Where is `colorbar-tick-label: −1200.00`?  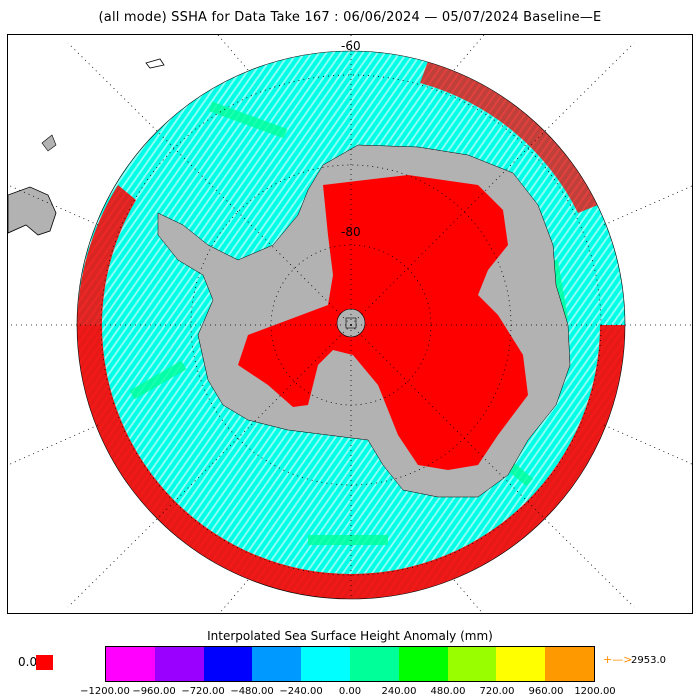 colorbar-tick-label: −1200.00 is located at coordinates (105, 691).